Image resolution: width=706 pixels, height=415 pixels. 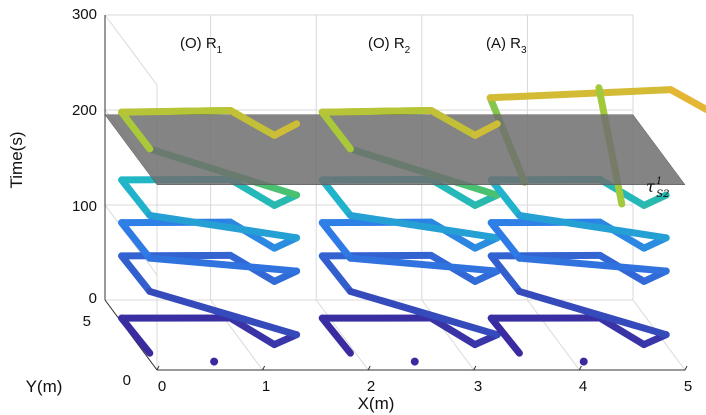 What do you see at coordinates (376, 403) in the screenshot?
I see `x-axis-label: X(m)` at bounding box center [376, 403].